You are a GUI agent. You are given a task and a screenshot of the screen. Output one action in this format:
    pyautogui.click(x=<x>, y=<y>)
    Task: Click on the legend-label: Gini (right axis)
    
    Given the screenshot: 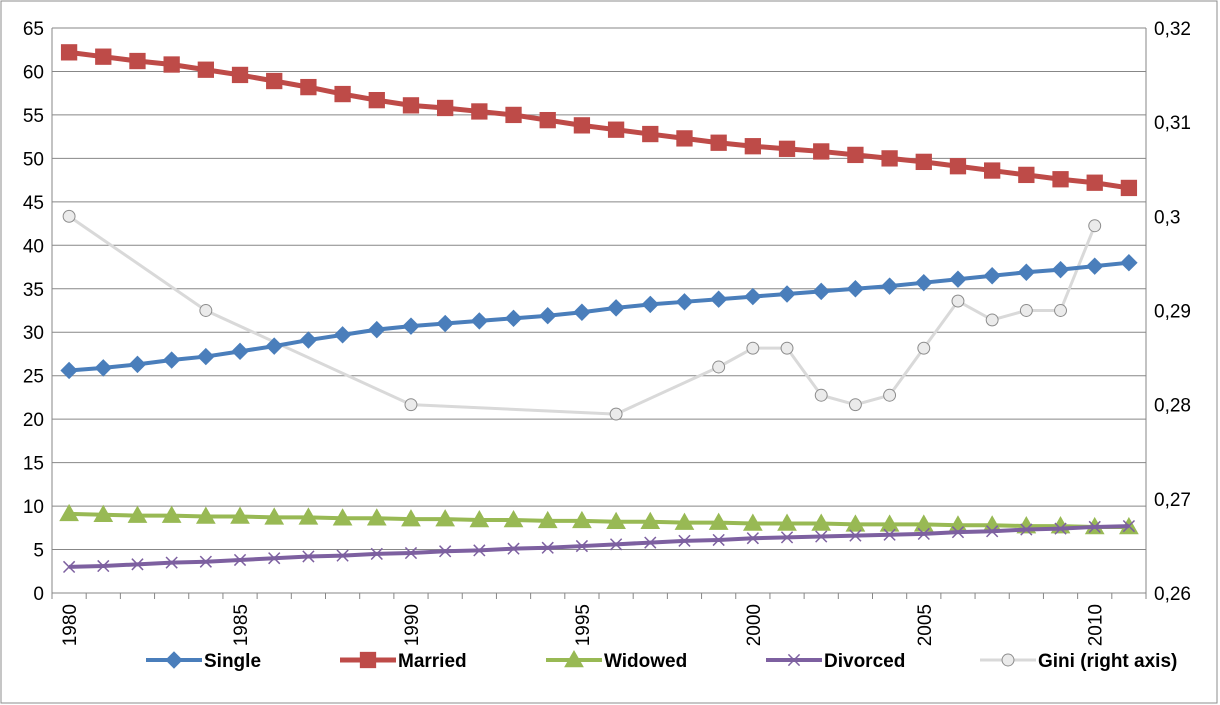 What is the action you would take?
    pyautogui.click(x=1107, y=661)
    